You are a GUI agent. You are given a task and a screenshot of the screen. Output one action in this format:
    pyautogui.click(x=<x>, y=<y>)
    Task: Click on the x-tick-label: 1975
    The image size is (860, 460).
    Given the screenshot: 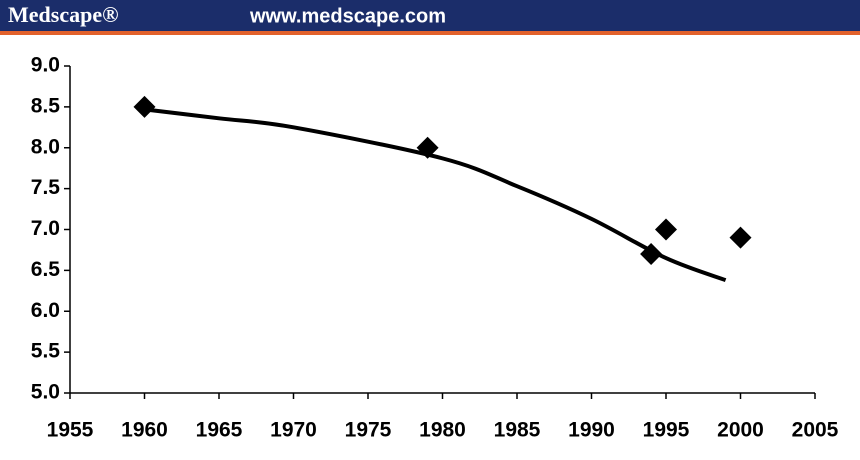 What is the action you would take?
    pyautogui.click(x=368, y=430)
    